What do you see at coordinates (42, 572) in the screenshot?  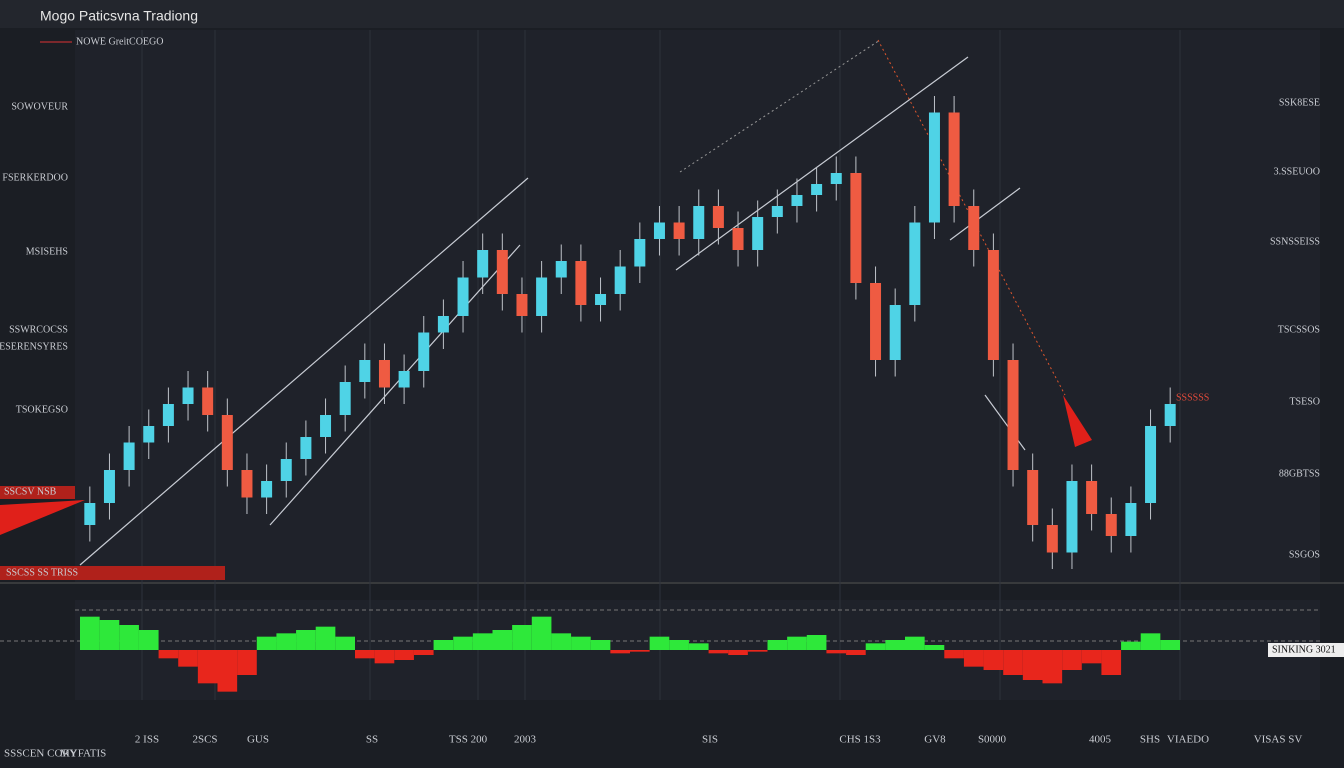 I see `flag-label: SSCSS SS TRISS` at bounding box center [42, 572].